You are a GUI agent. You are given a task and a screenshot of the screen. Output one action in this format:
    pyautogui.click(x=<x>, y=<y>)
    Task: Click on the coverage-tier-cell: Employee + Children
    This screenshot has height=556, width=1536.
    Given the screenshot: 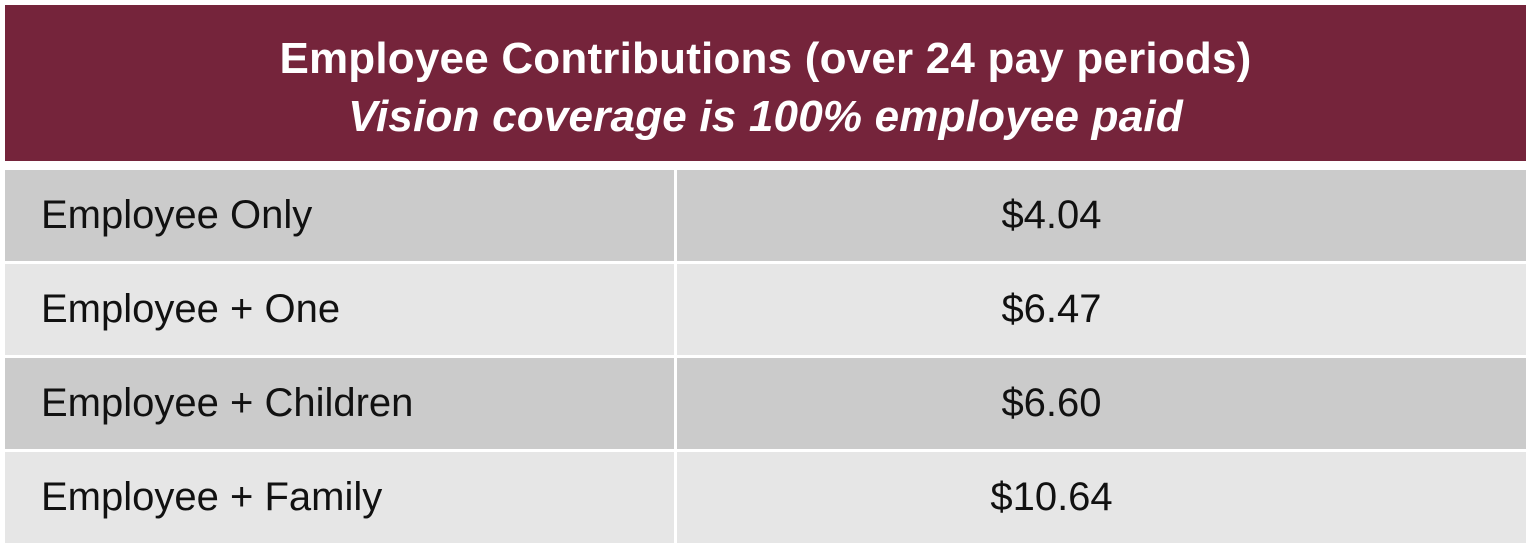 What is the action you would take?
    pyautogui.click(x=339, y=403)
    